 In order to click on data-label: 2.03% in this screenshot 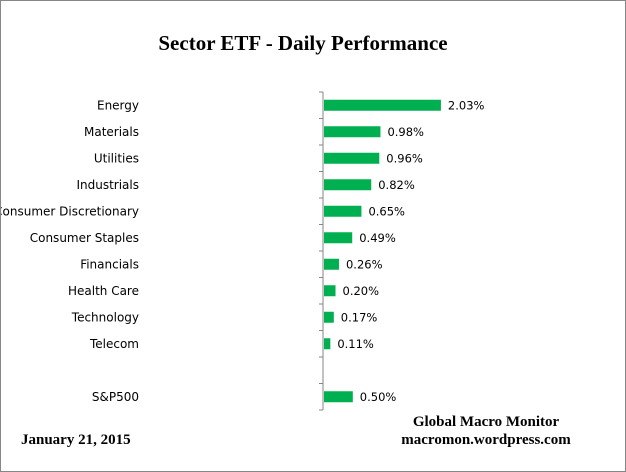, I will do `click(466, 105)`.